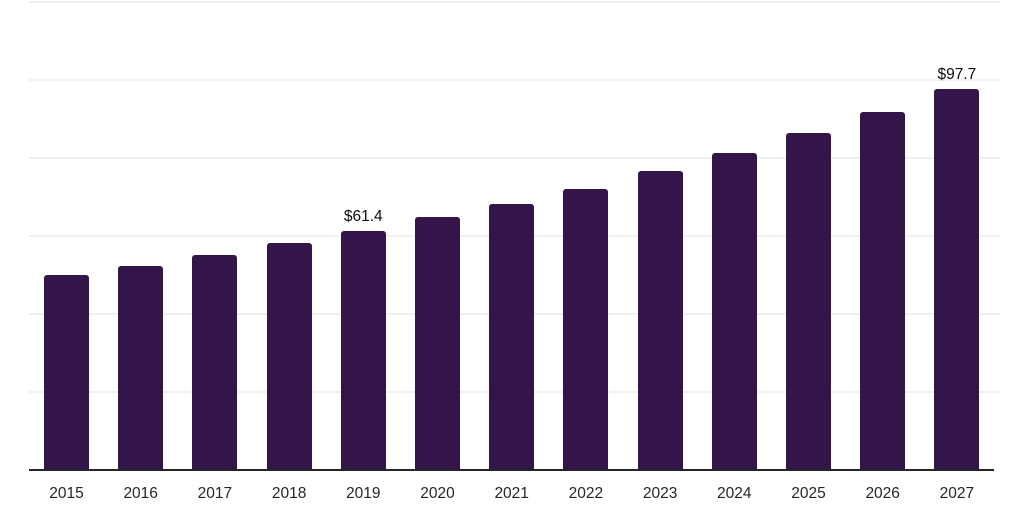  What do you see at coordinates (363, 350) in the screenshot?
I see `bar-2019` at bounding box center [363, 350].